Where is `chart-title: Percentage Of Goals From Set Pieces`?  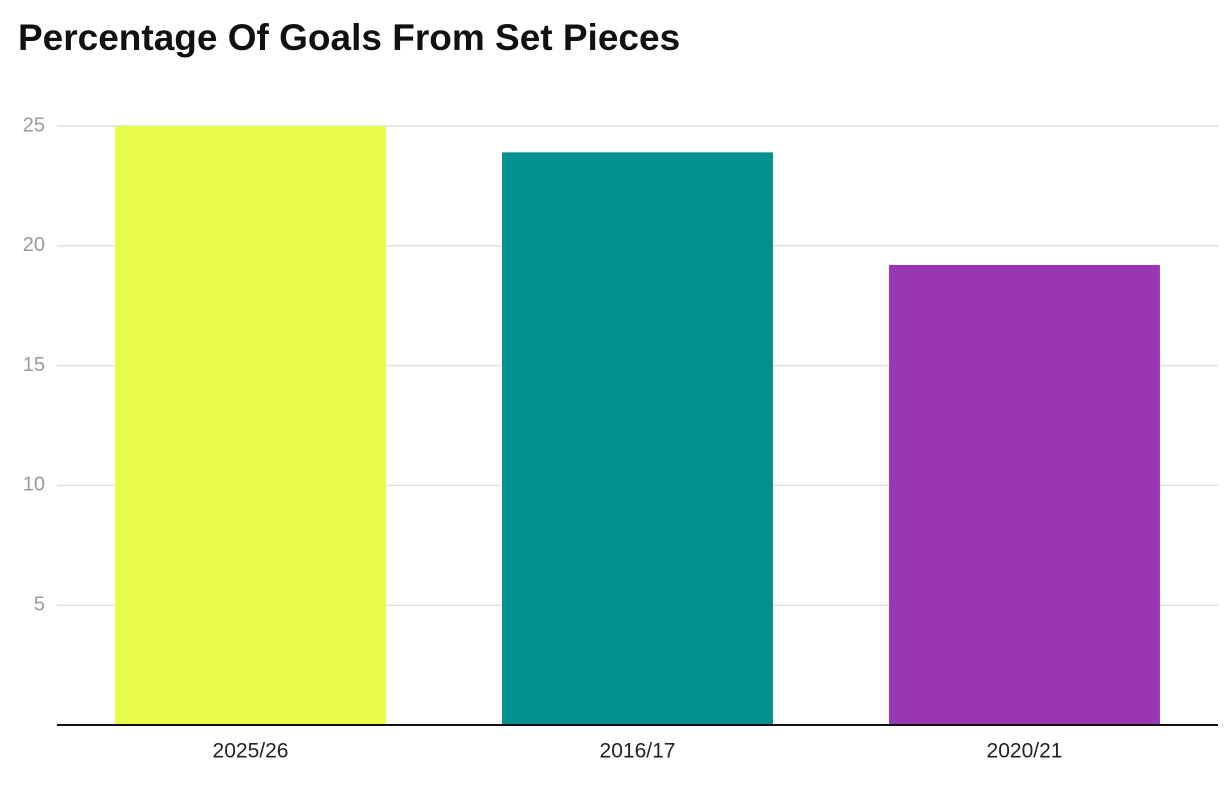
chart-title: Percentage Of Goals From Set Pieces is located at coordinates (349, 37).